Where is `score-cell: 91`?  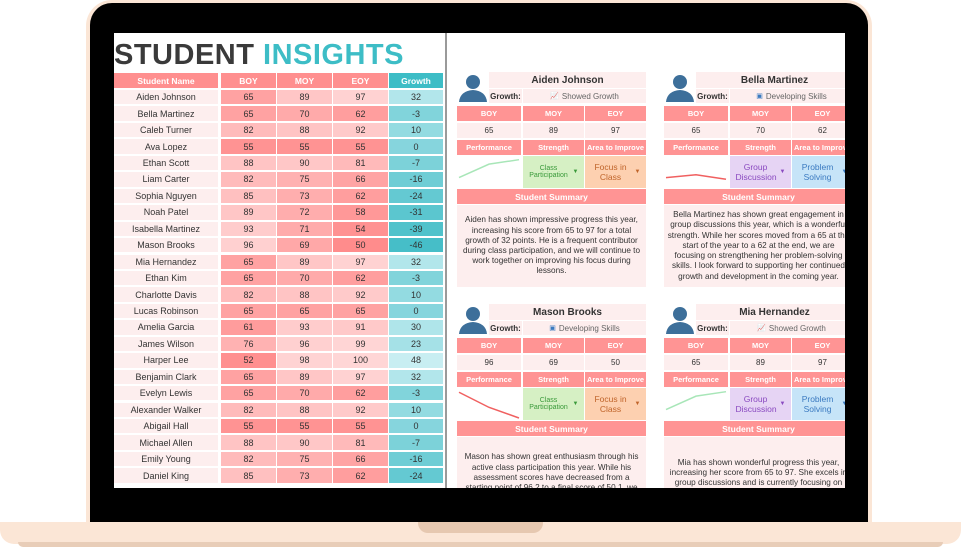 score-cell: 91 is located at coordinates (360, 328).